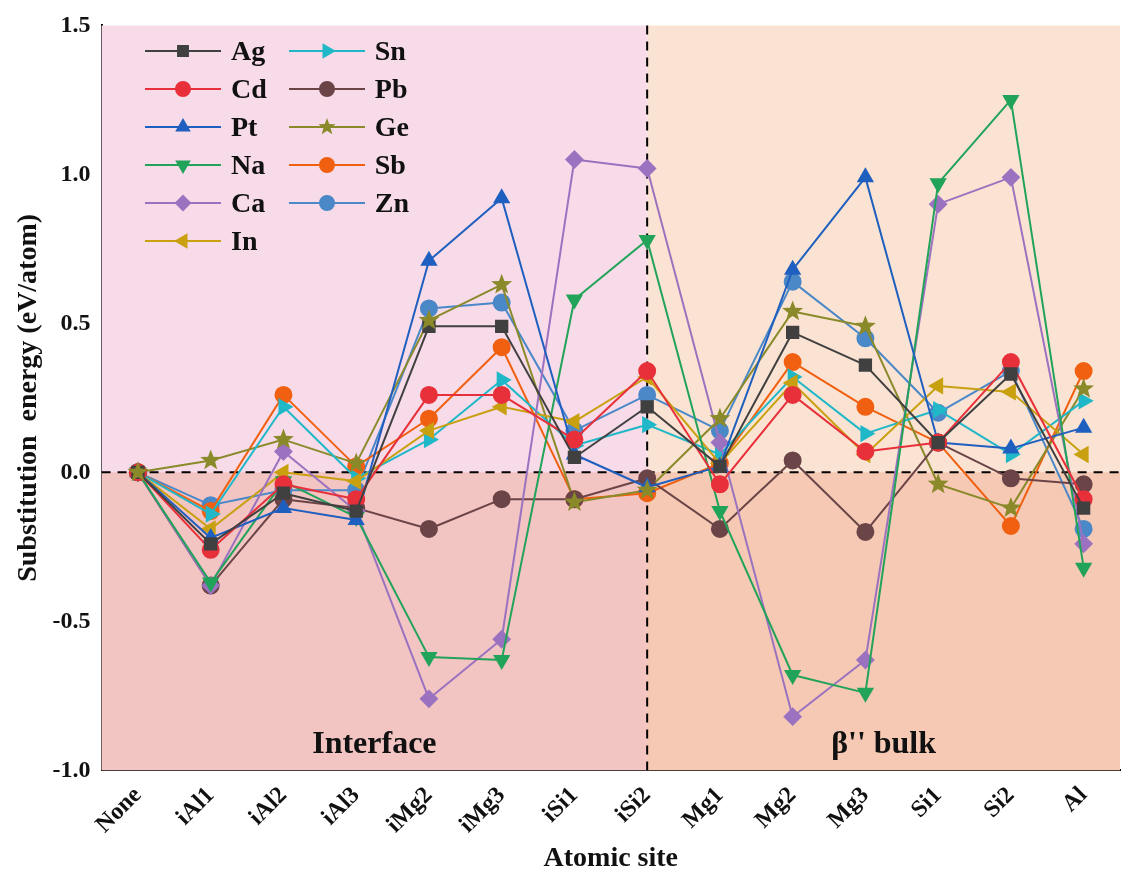  What do you see at coordinates (244, 241) in the screenshot?
I see `legend-label: In` at bounding box center [244, 241].